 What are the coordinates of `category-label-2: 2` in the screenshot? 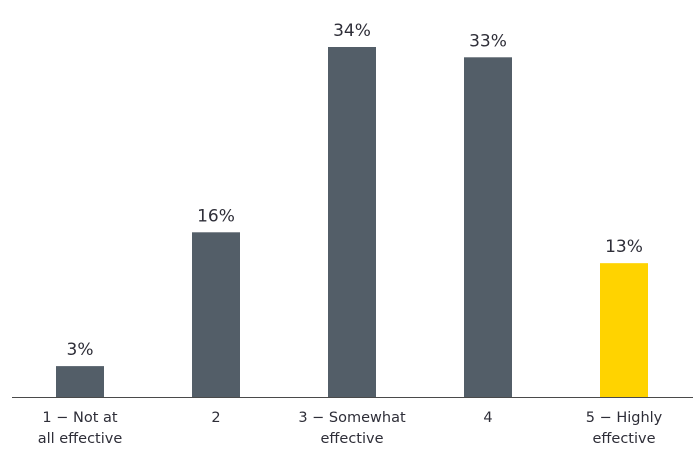 It's located at (215, 418).